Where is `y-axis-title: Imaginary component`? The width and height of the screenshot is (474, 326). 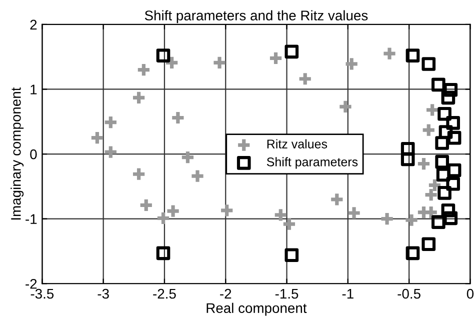 y-axis-title: Imaginary component is located at coordinates (17, 153).